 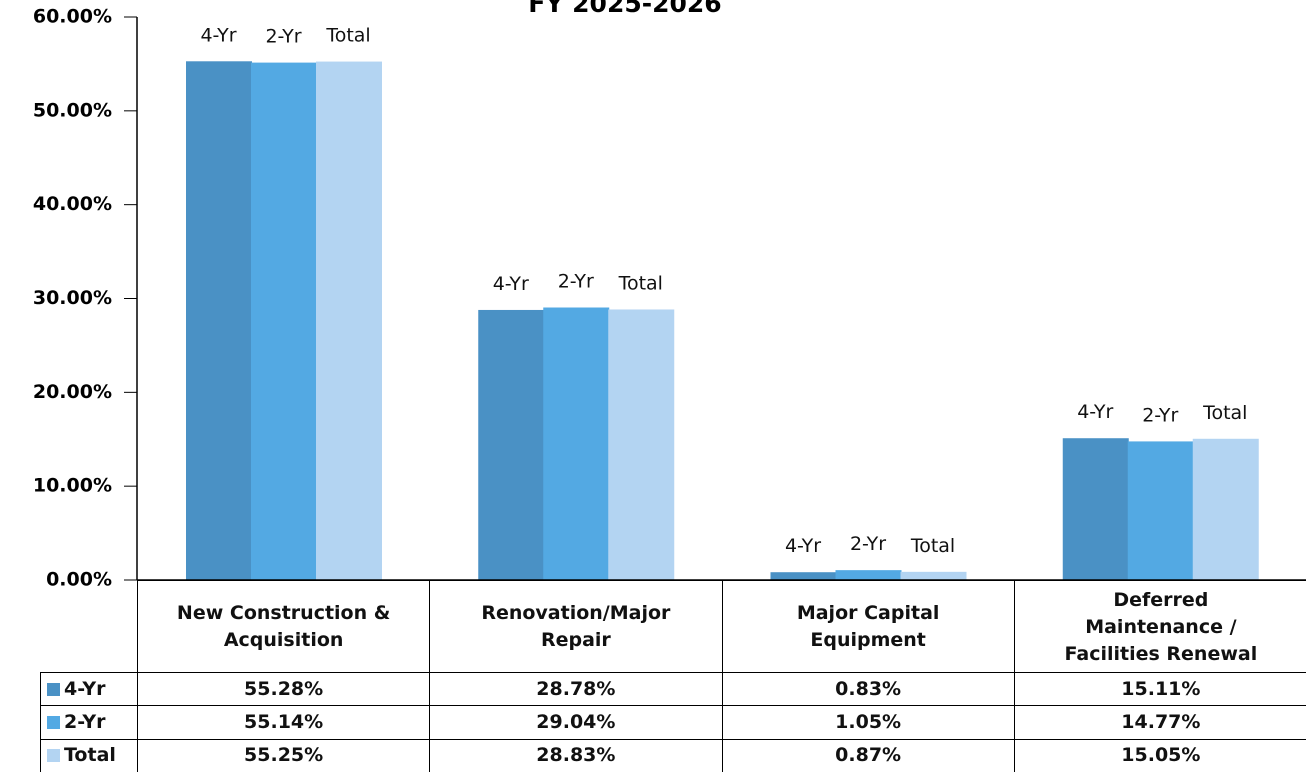 What do you see at coordinates (284, 755) in the screenshot?
I see `table-value: 55.25%` at bounding box center [284, 755].